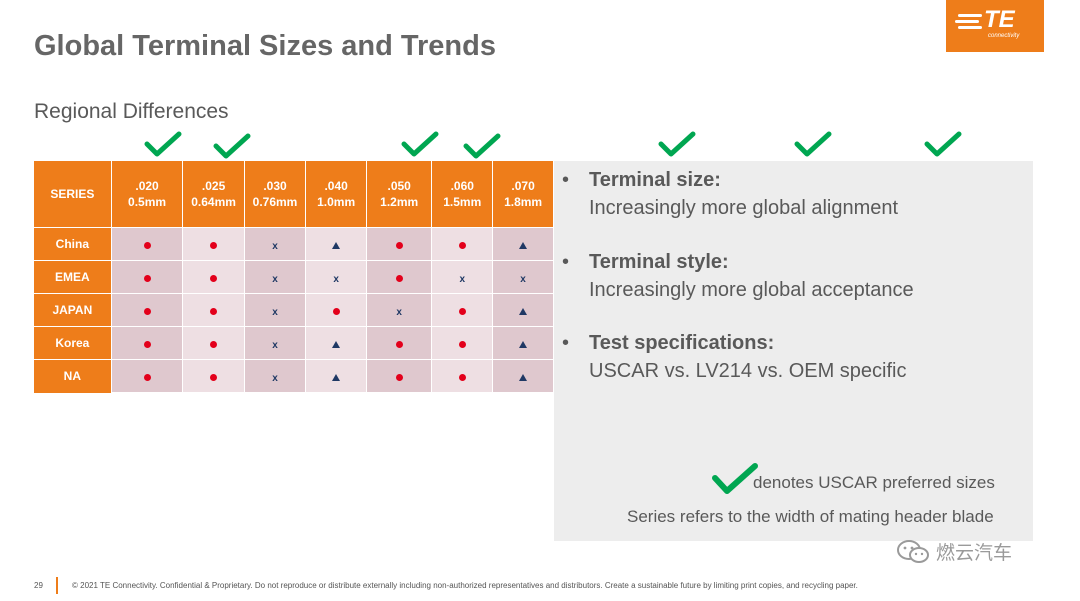 The width and height of the screenshot is (1080, 601). I want to click on table-row: NA x, so click(294, 376).